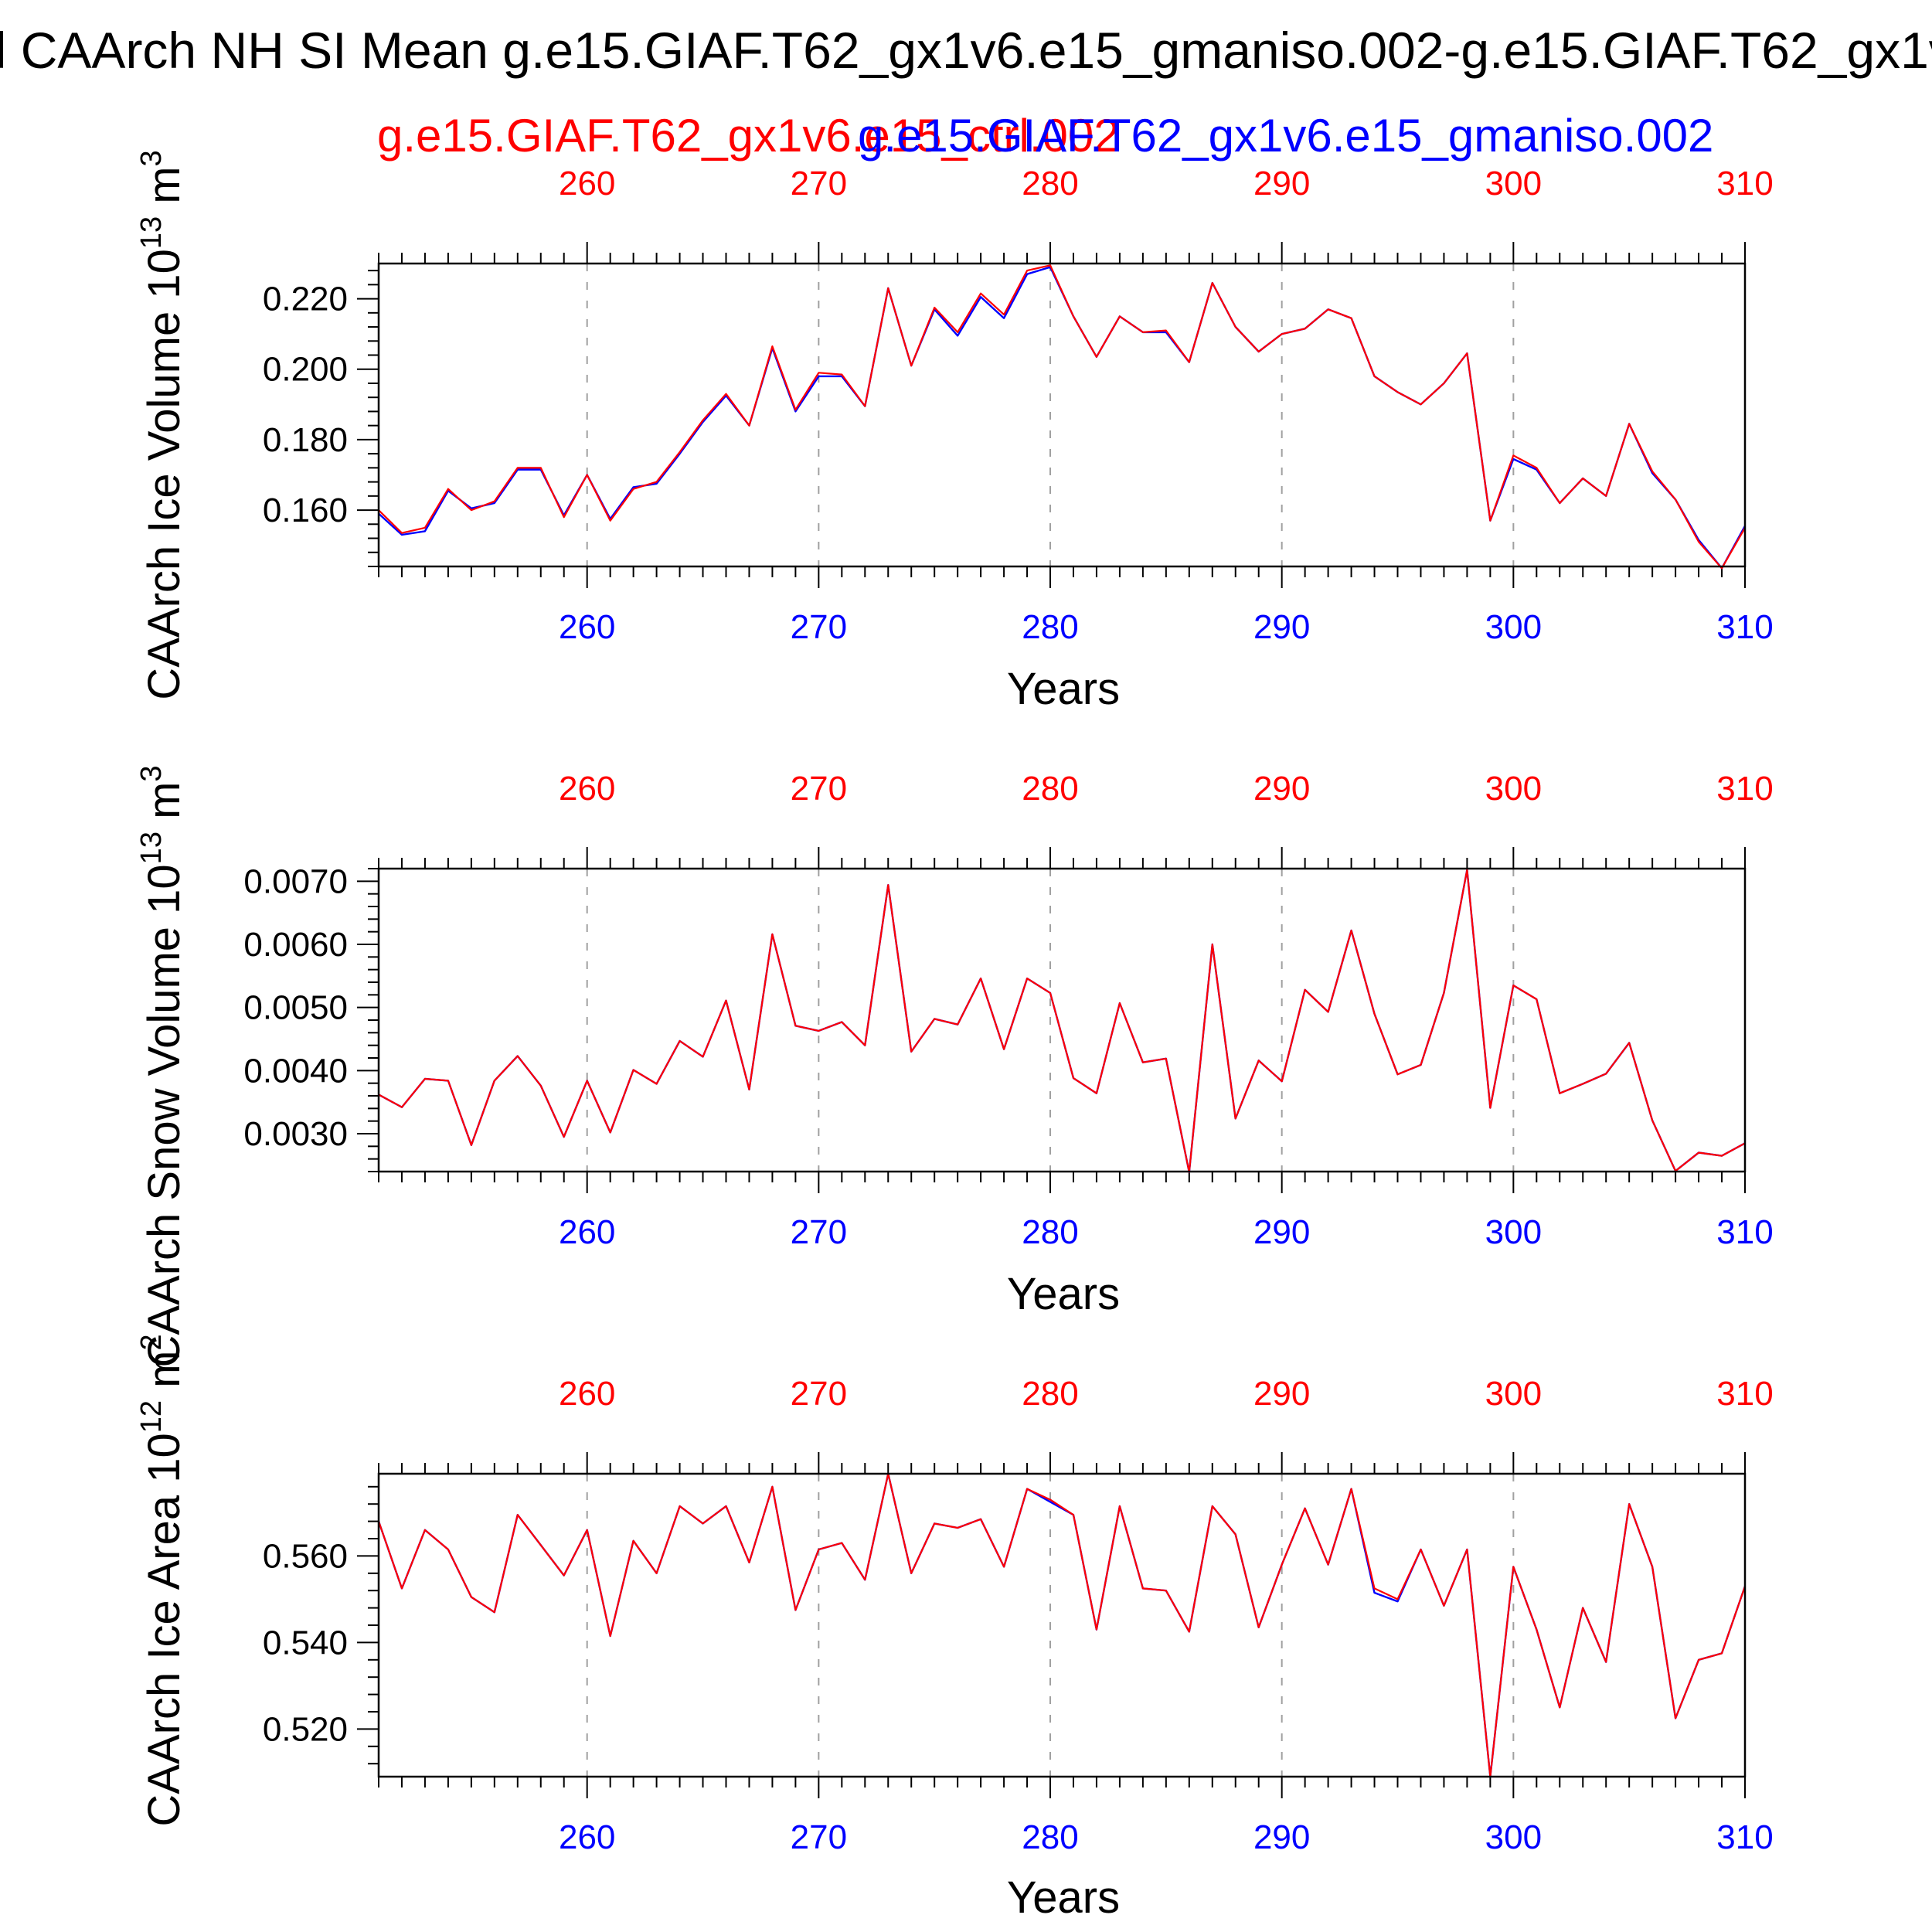 The image size is (1932, 1932). Describe the element at coordinates (296, 1008) in the screenshot. I see `y-tick-label: 0.0050` at that location.